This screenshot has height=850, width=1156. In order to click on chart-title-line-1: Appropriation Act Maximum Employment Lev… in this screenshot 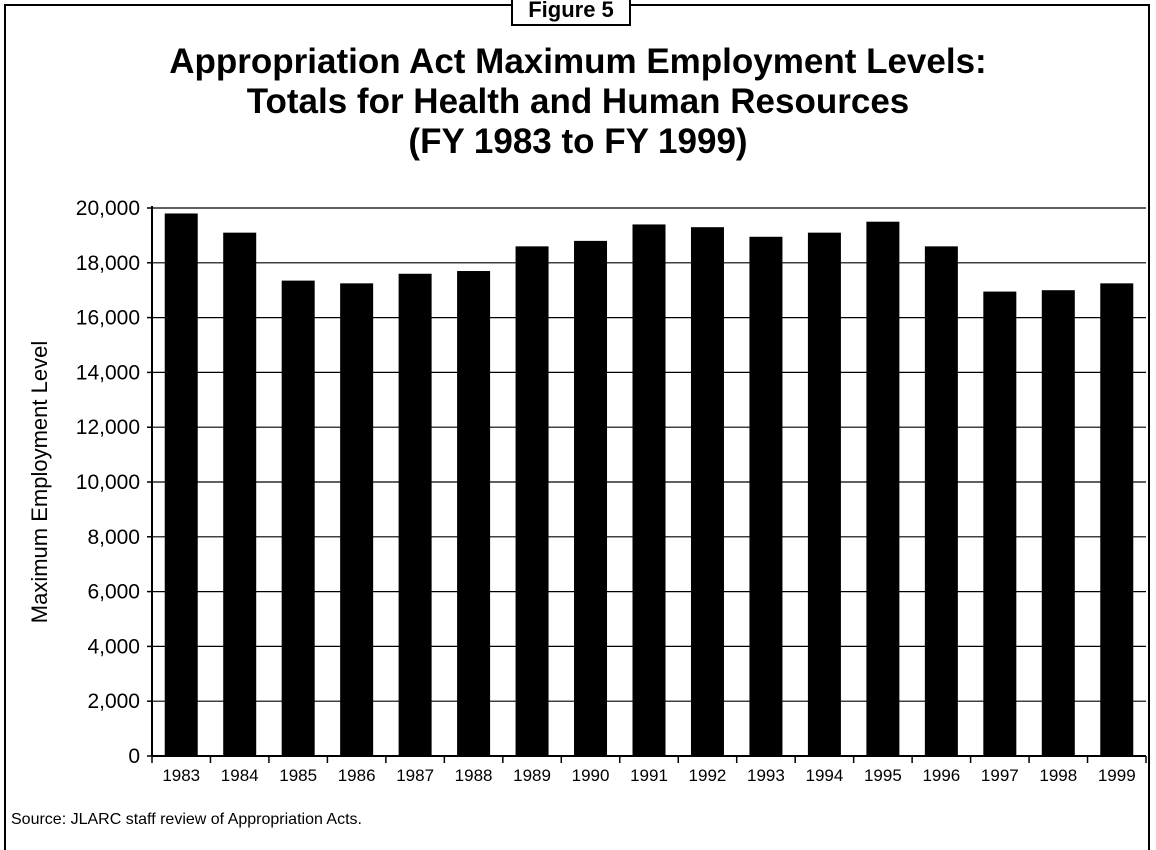, I will do `click(578, 61)`.